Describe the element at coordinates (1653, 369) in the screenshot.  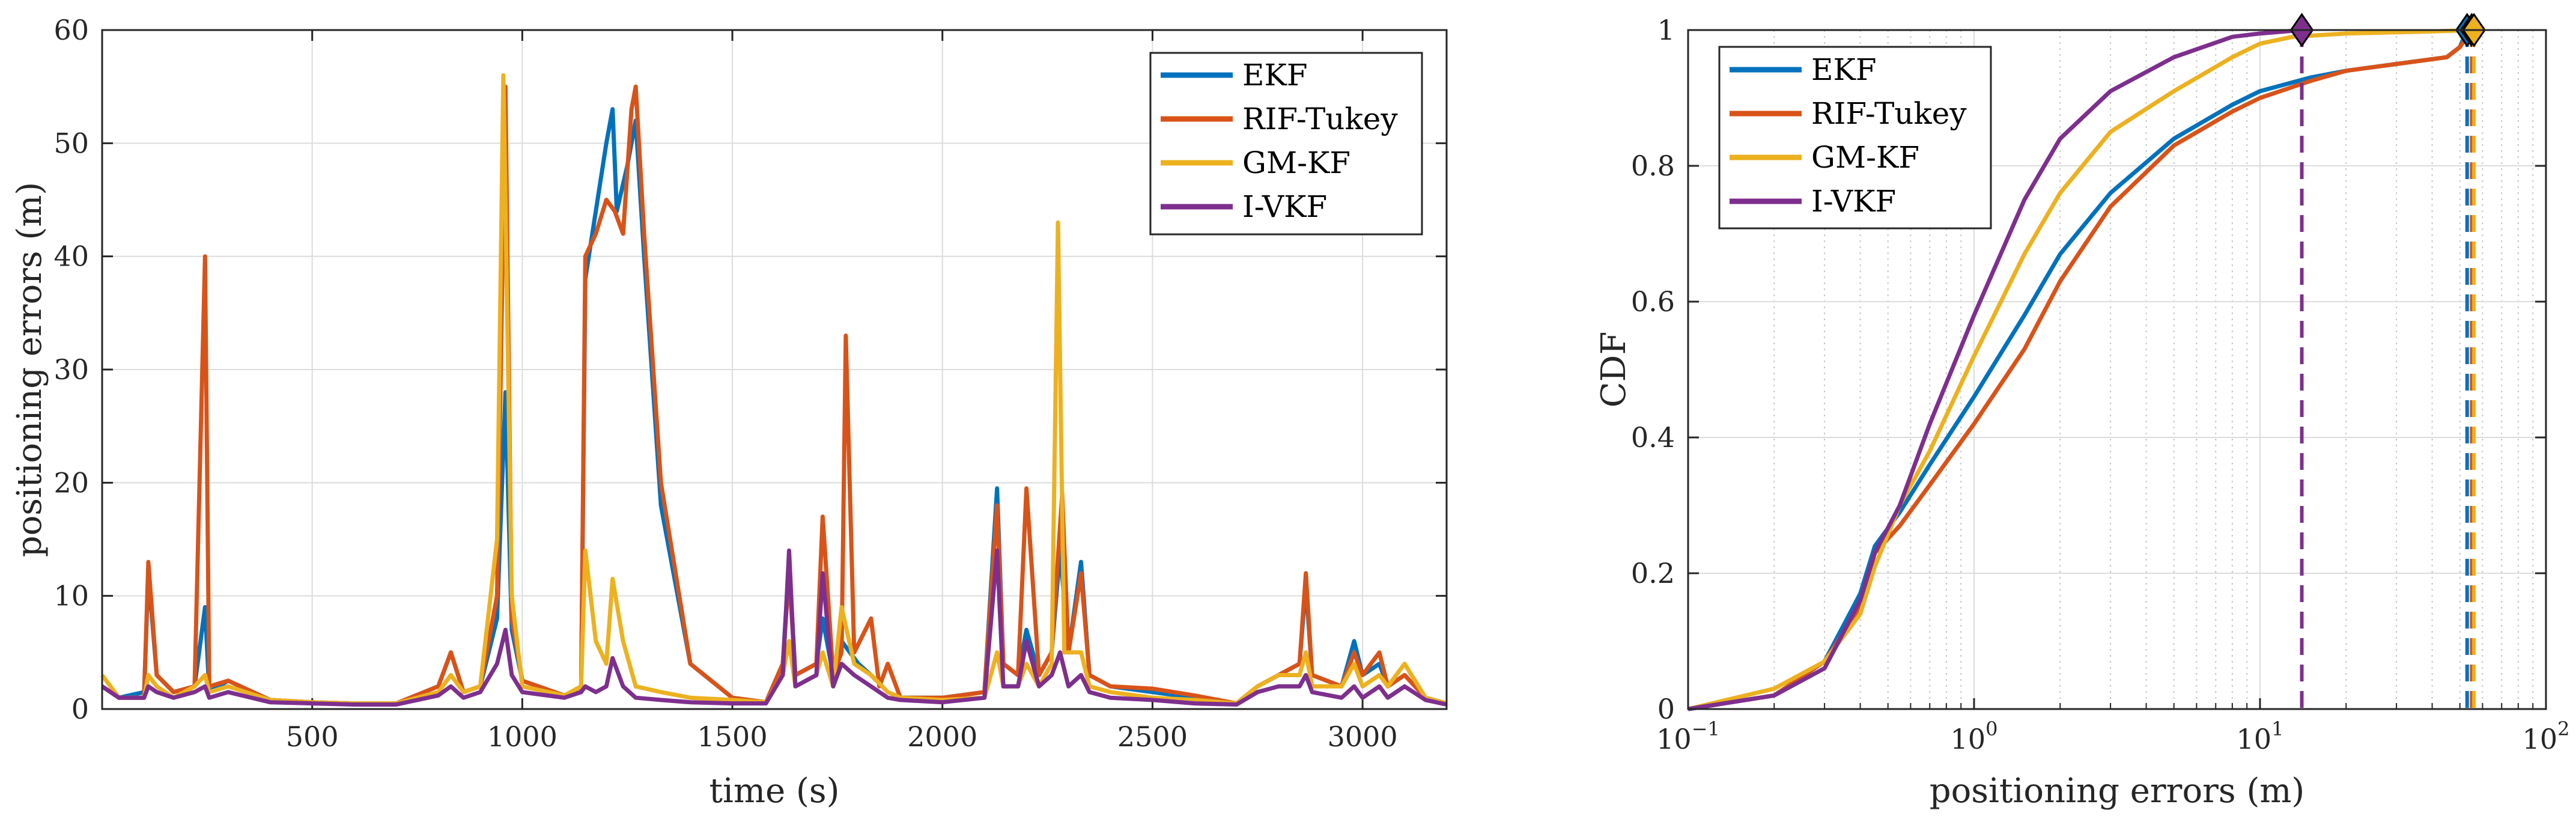
I see `chart2-y-tick-labels: 0 0.2 0.4 0.6 0.8 1` at that location.